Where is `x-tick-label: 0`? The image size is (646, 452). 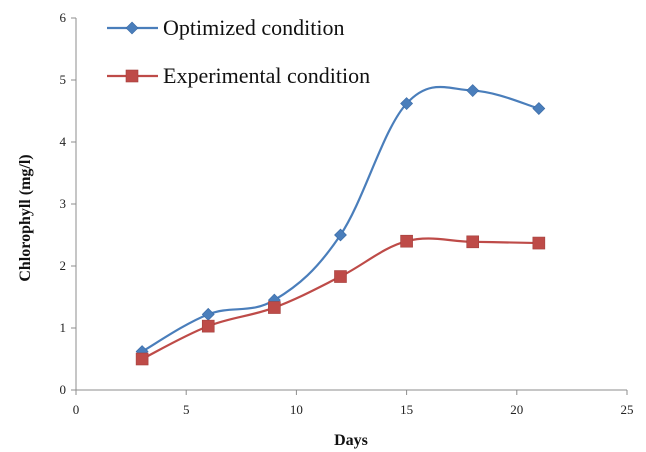 x-tick-label: 0 is located at coordinates (76, 409).